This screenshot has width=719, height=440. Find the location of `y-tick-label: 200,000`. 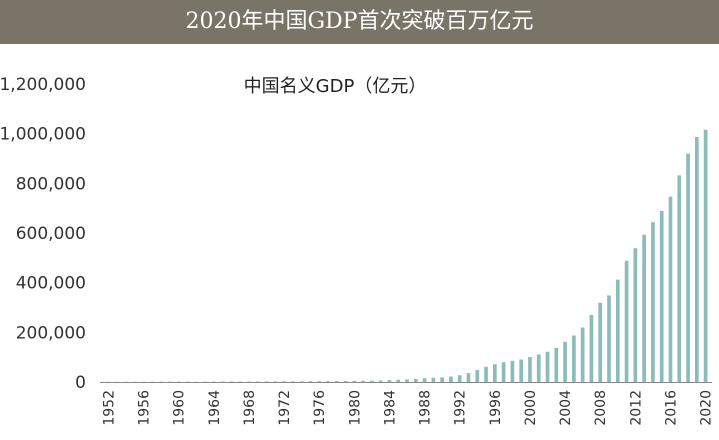

y-tick-label: 200,000 is located at coordinates (51, 333).